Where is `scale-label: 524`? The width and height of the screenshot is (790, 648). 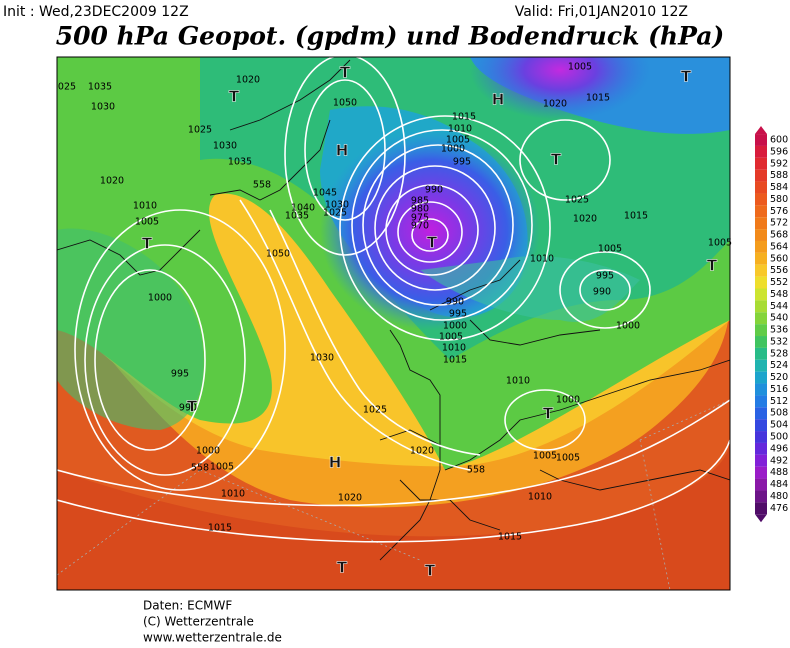 scale-label: 524 is located at coordinates (779, 365).